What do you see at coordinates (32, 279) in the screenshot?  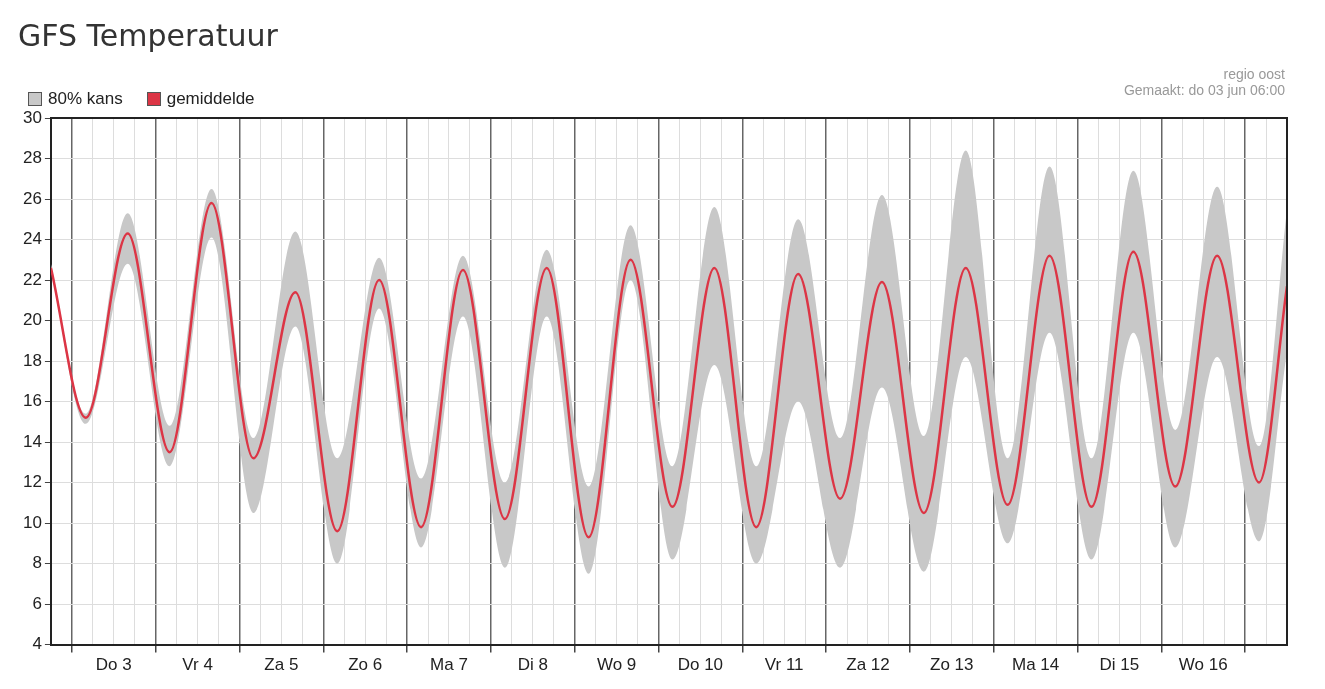 I see `y-tick-label: 22` at bounding box center [32, 279].